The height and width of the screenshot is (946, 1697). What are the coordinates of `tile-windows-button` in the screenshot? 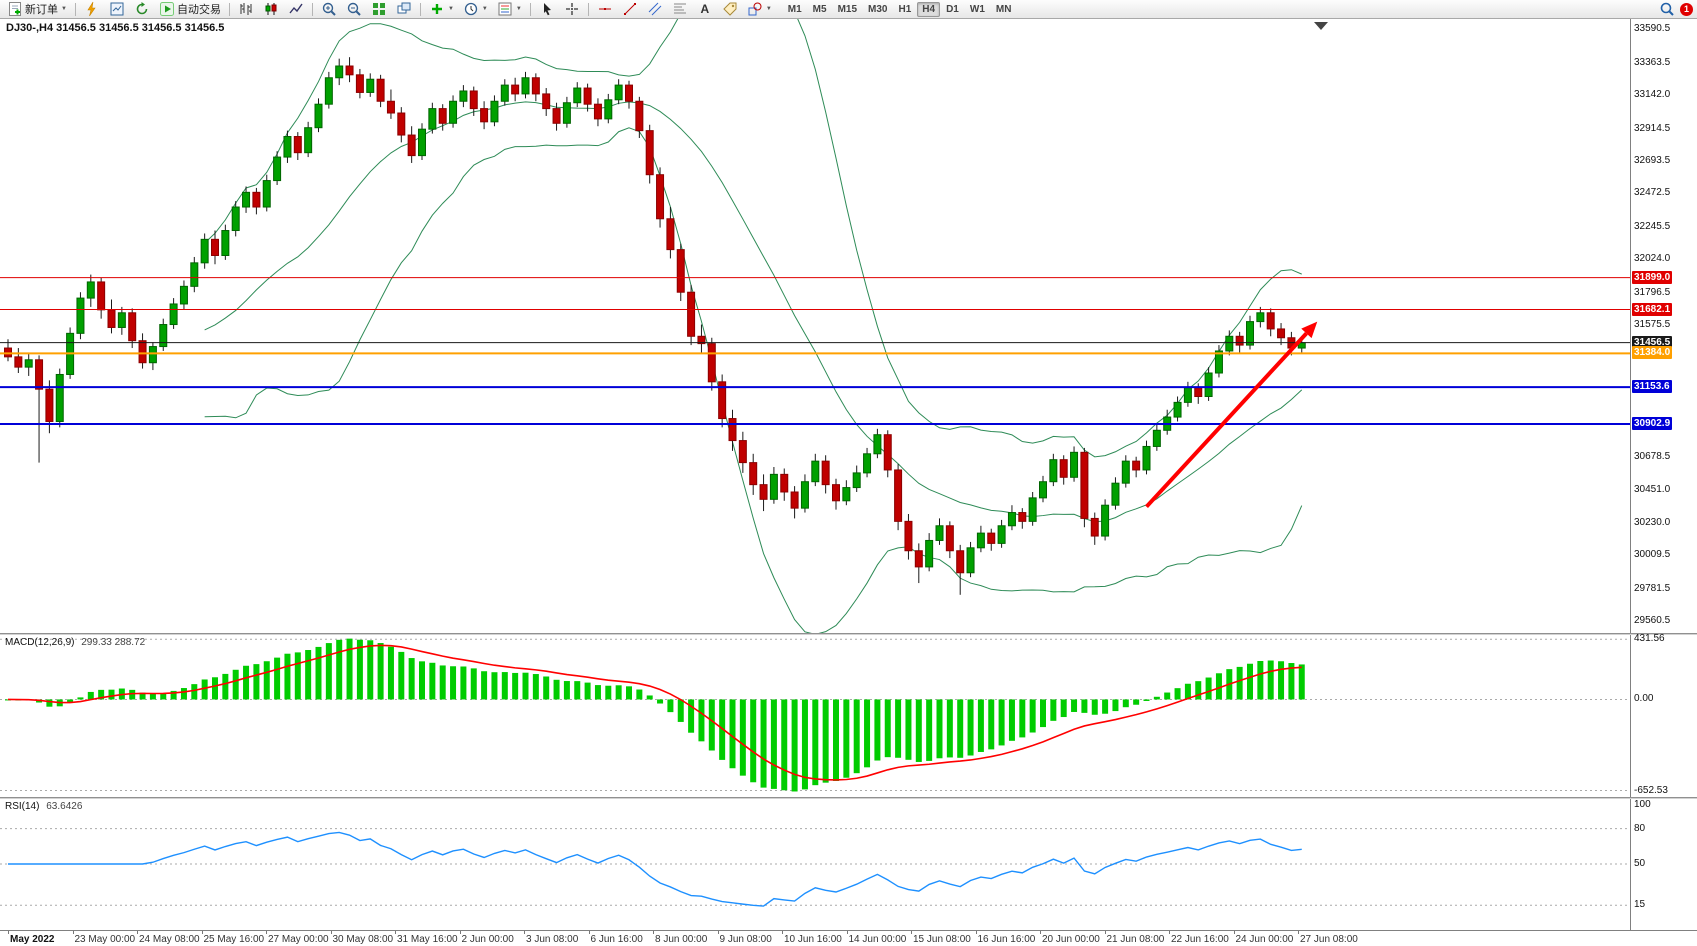 It's located at (379, 9).